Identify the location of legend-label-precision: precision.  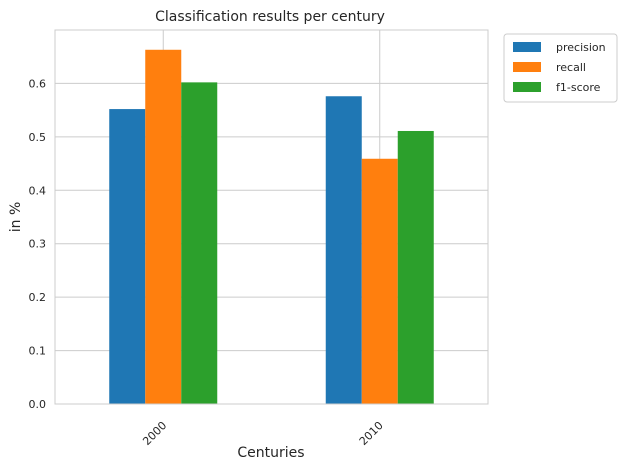
(581, 47).